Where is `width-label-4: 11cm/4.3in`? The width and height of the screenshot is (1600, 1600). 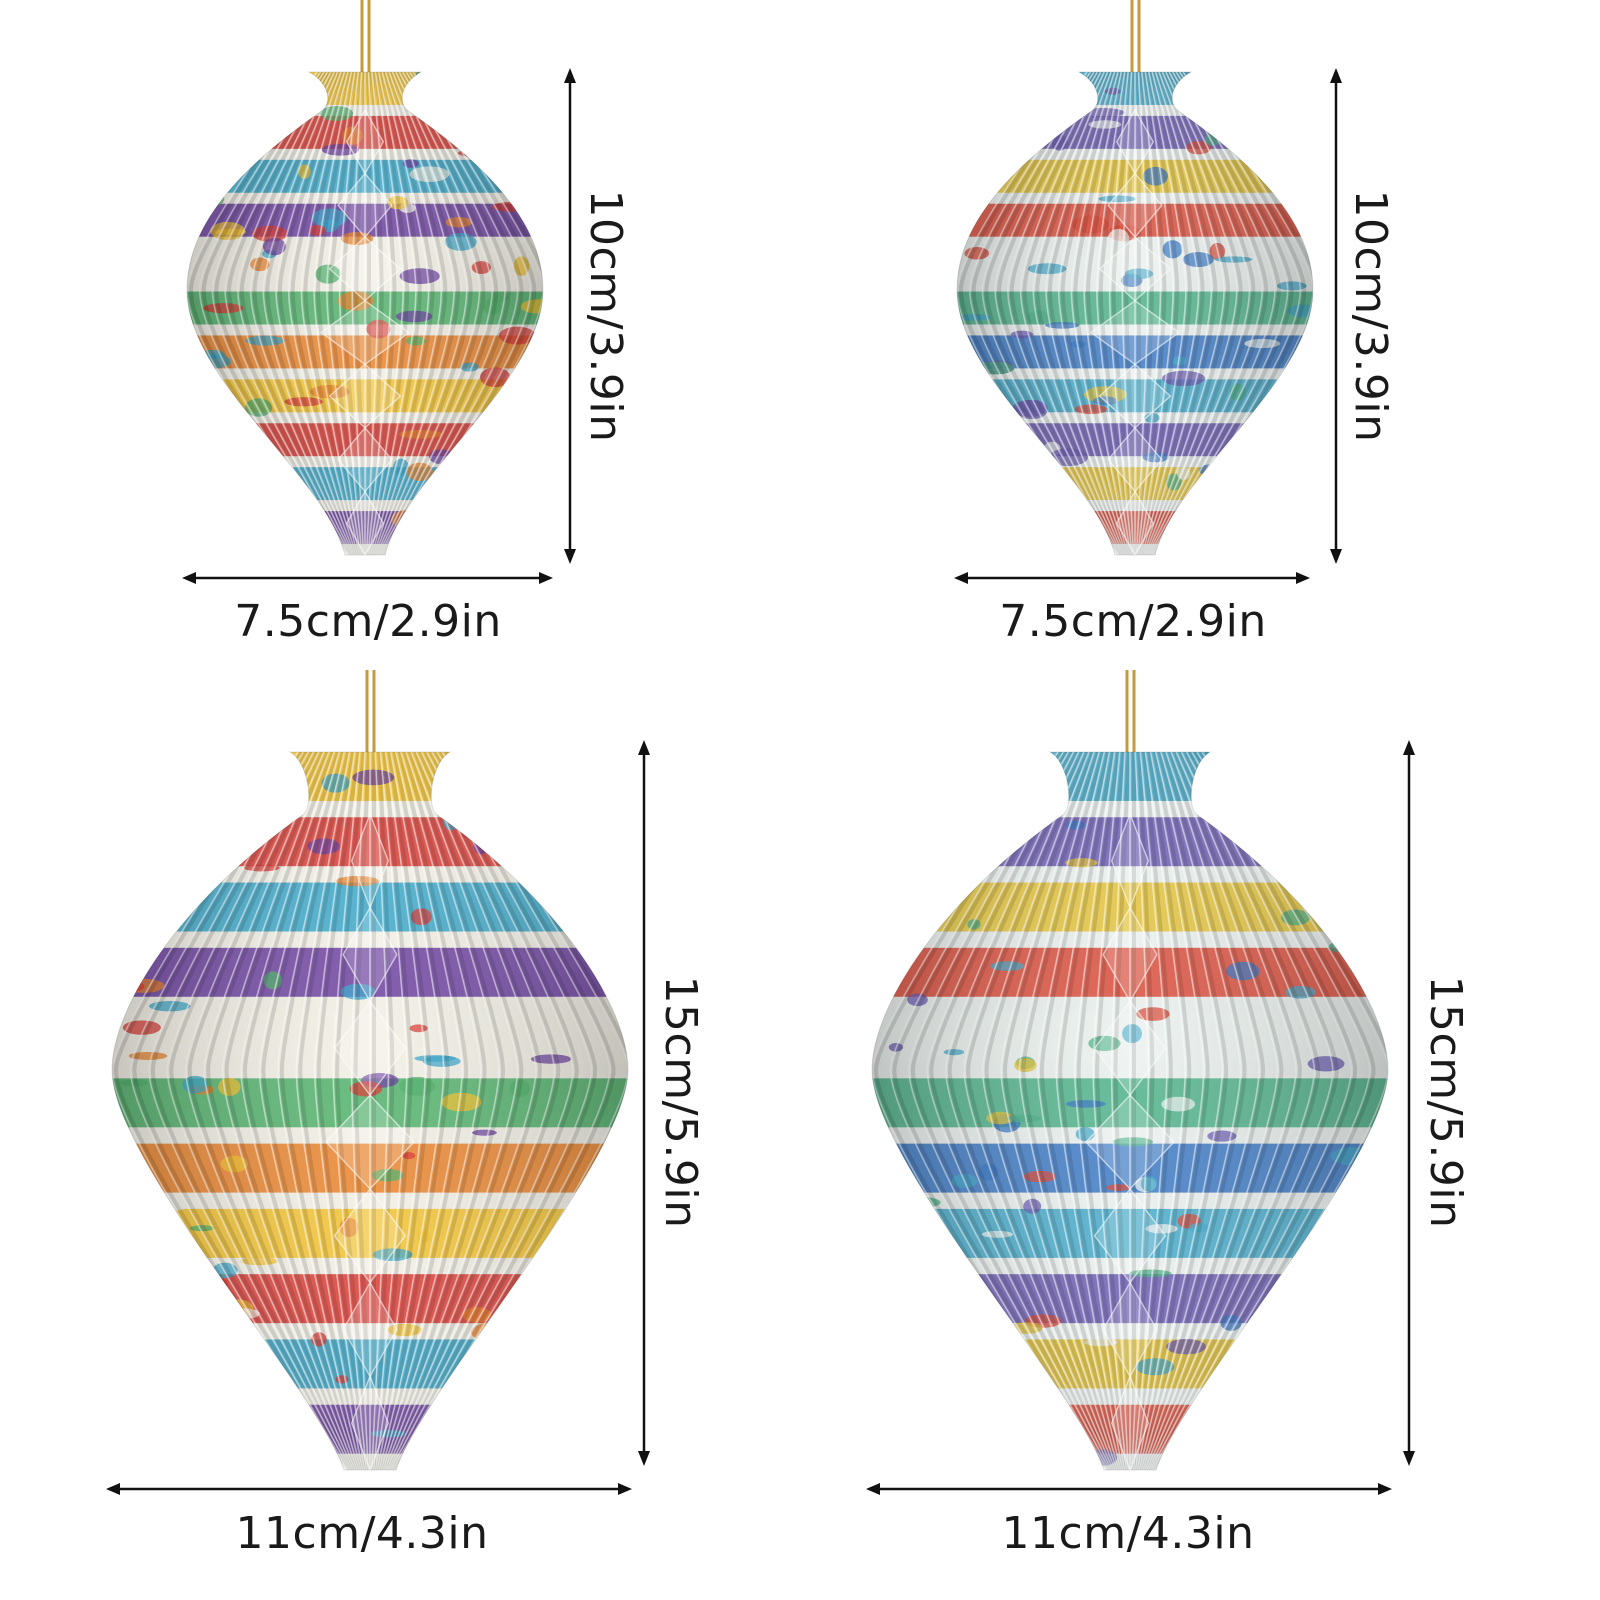
width-label-4: 11cm/4.3in is located at coordinates (1128, 1533).